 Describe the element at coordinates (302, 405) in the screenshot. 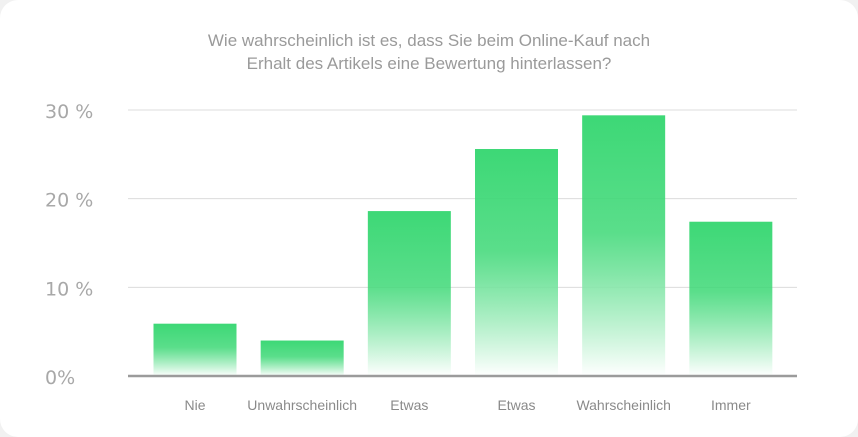

I see `x-tick-label: Unwahrscheinlich` at that location.